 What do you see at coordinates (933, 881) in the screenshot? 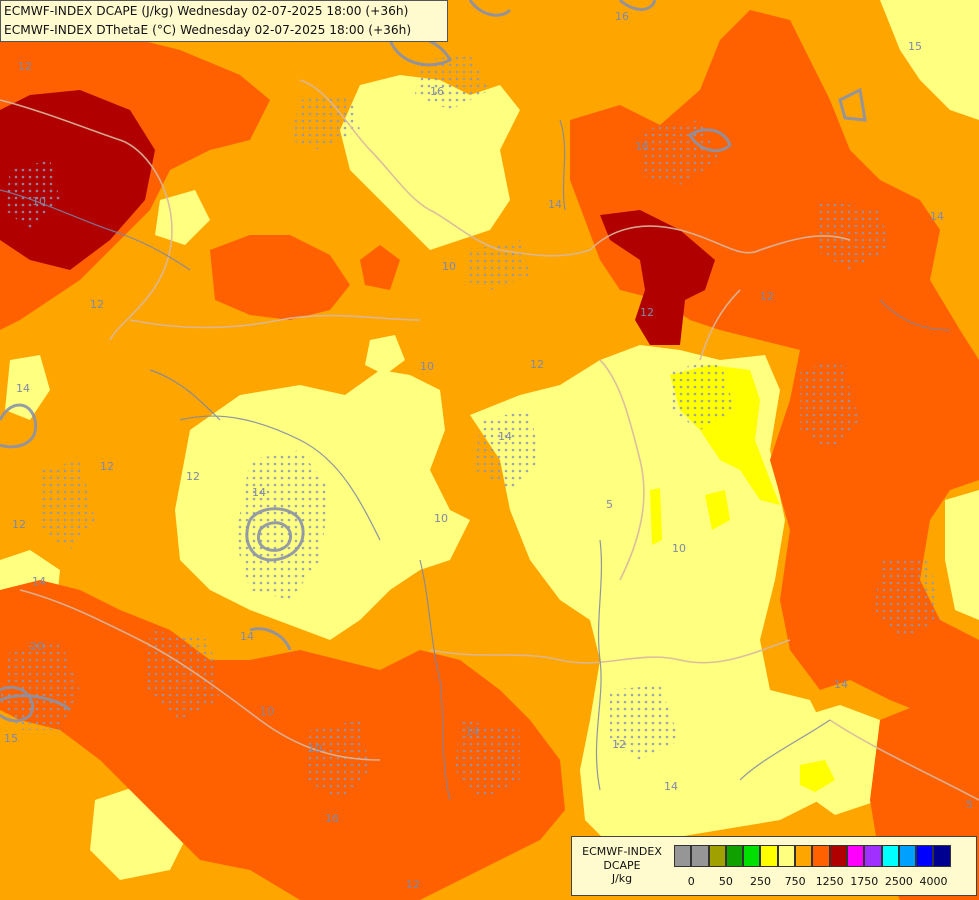
I see `legend-tick-label: 4000` at bounding box center [933, 881].